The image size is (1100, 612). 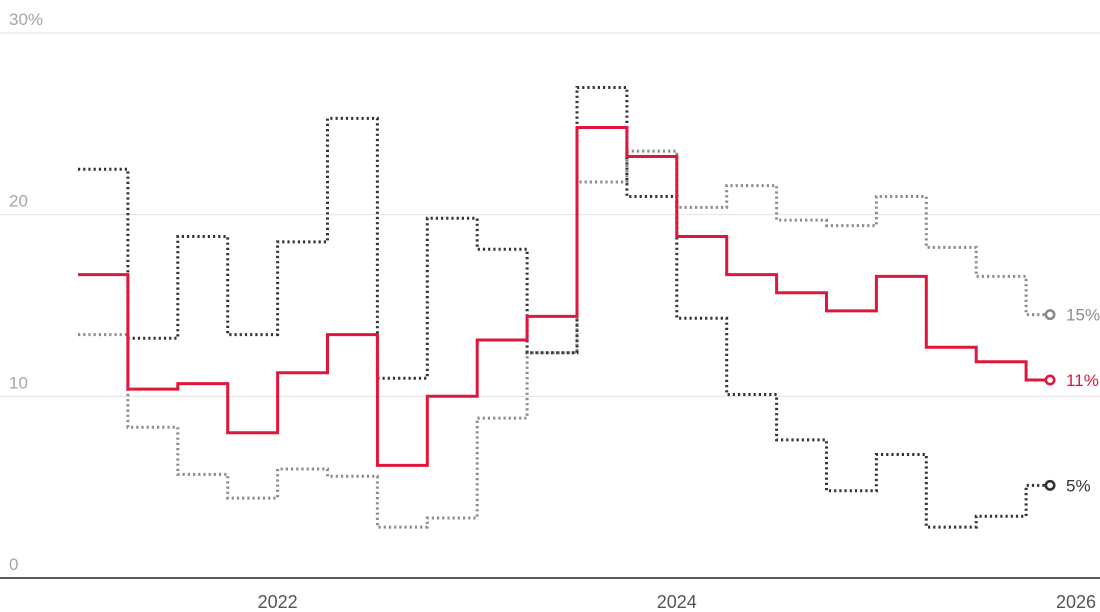 I want to click on x-tick-label: 2026, so click(x=1076, y=602).